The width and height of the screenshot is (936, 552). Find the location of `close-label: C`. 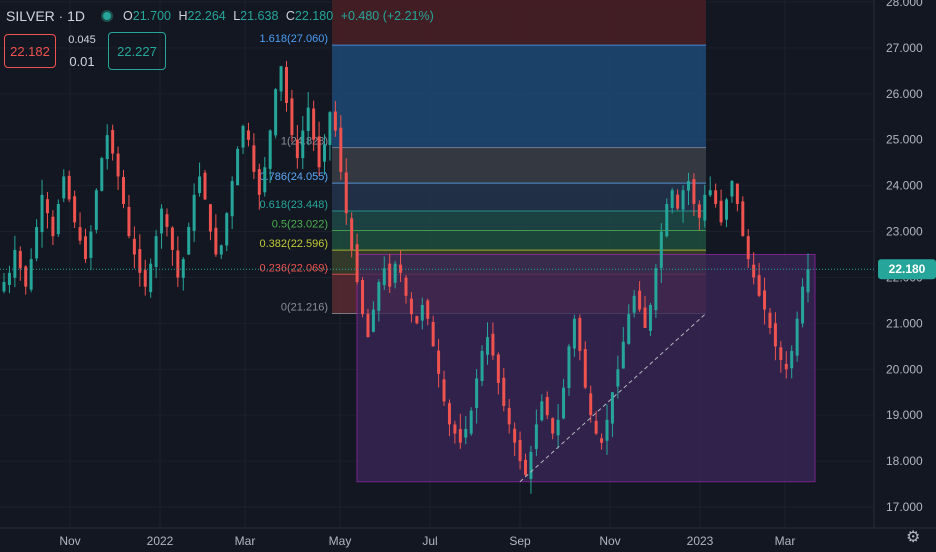

close-label: C is located at coordinates (290, 16).